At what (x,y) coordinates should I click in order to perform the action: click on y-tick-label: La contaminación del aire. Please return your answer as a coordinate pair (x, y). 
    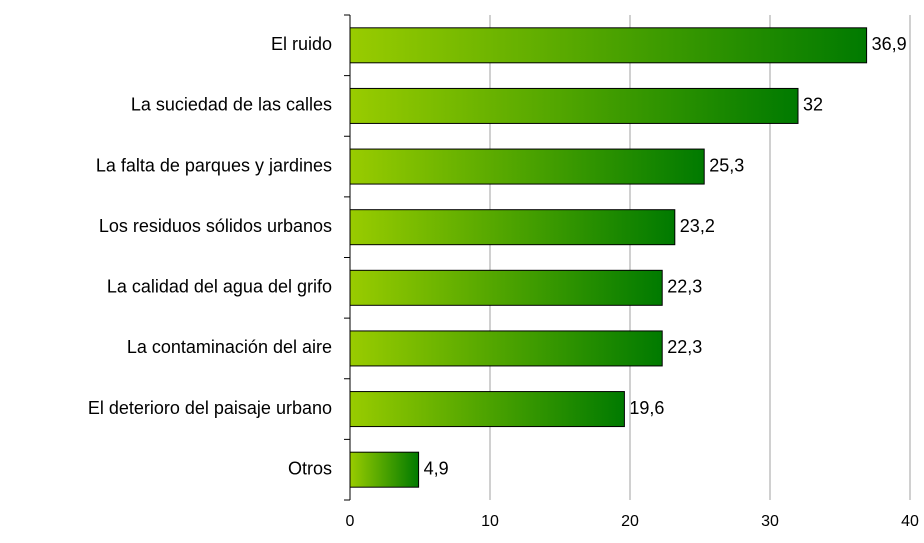
    Looking at the image, I should click on (229, 347).